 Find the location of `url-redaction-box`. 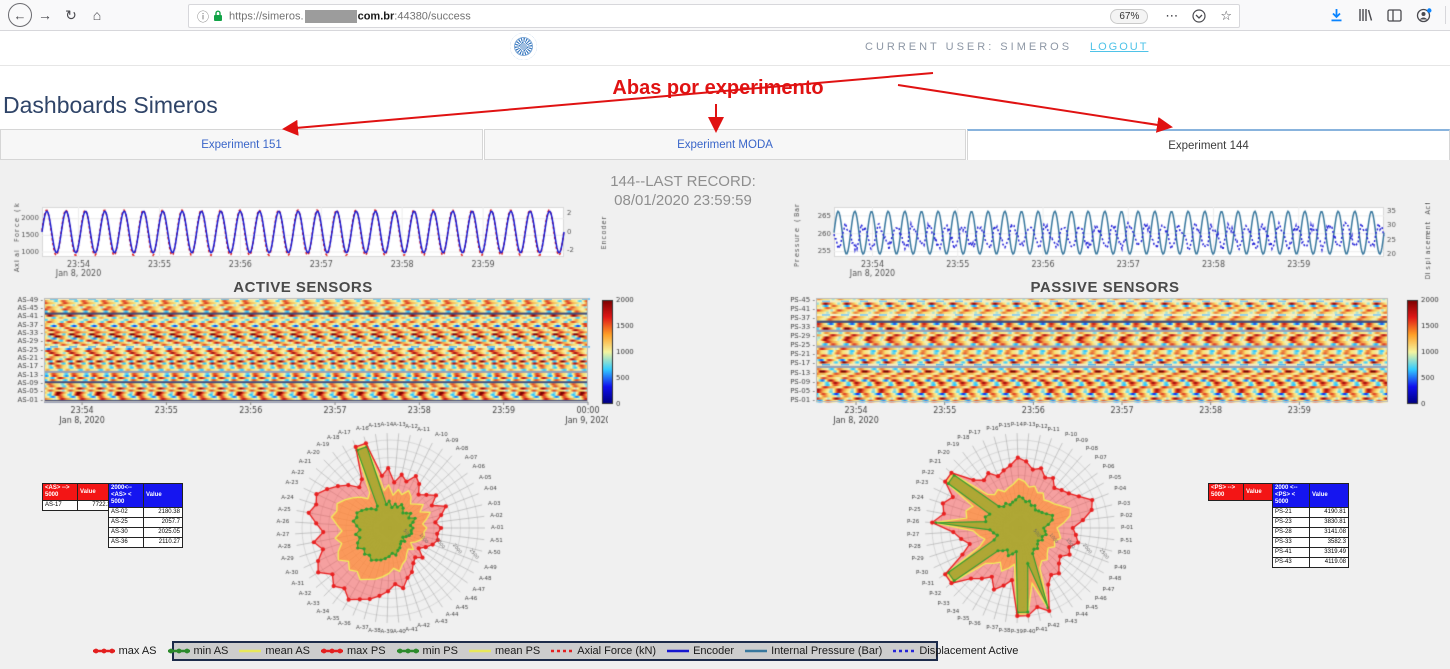

url-redaction-box is located at coordinates (330, 16).